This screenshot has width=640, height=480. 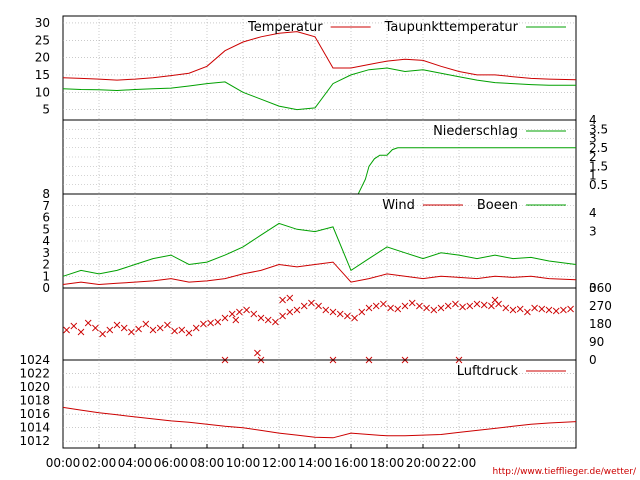 What do you see at coordinates (285, 27) in the screenshot?
I see `legend-label: Temperatur` at bounding box center [285, 27].